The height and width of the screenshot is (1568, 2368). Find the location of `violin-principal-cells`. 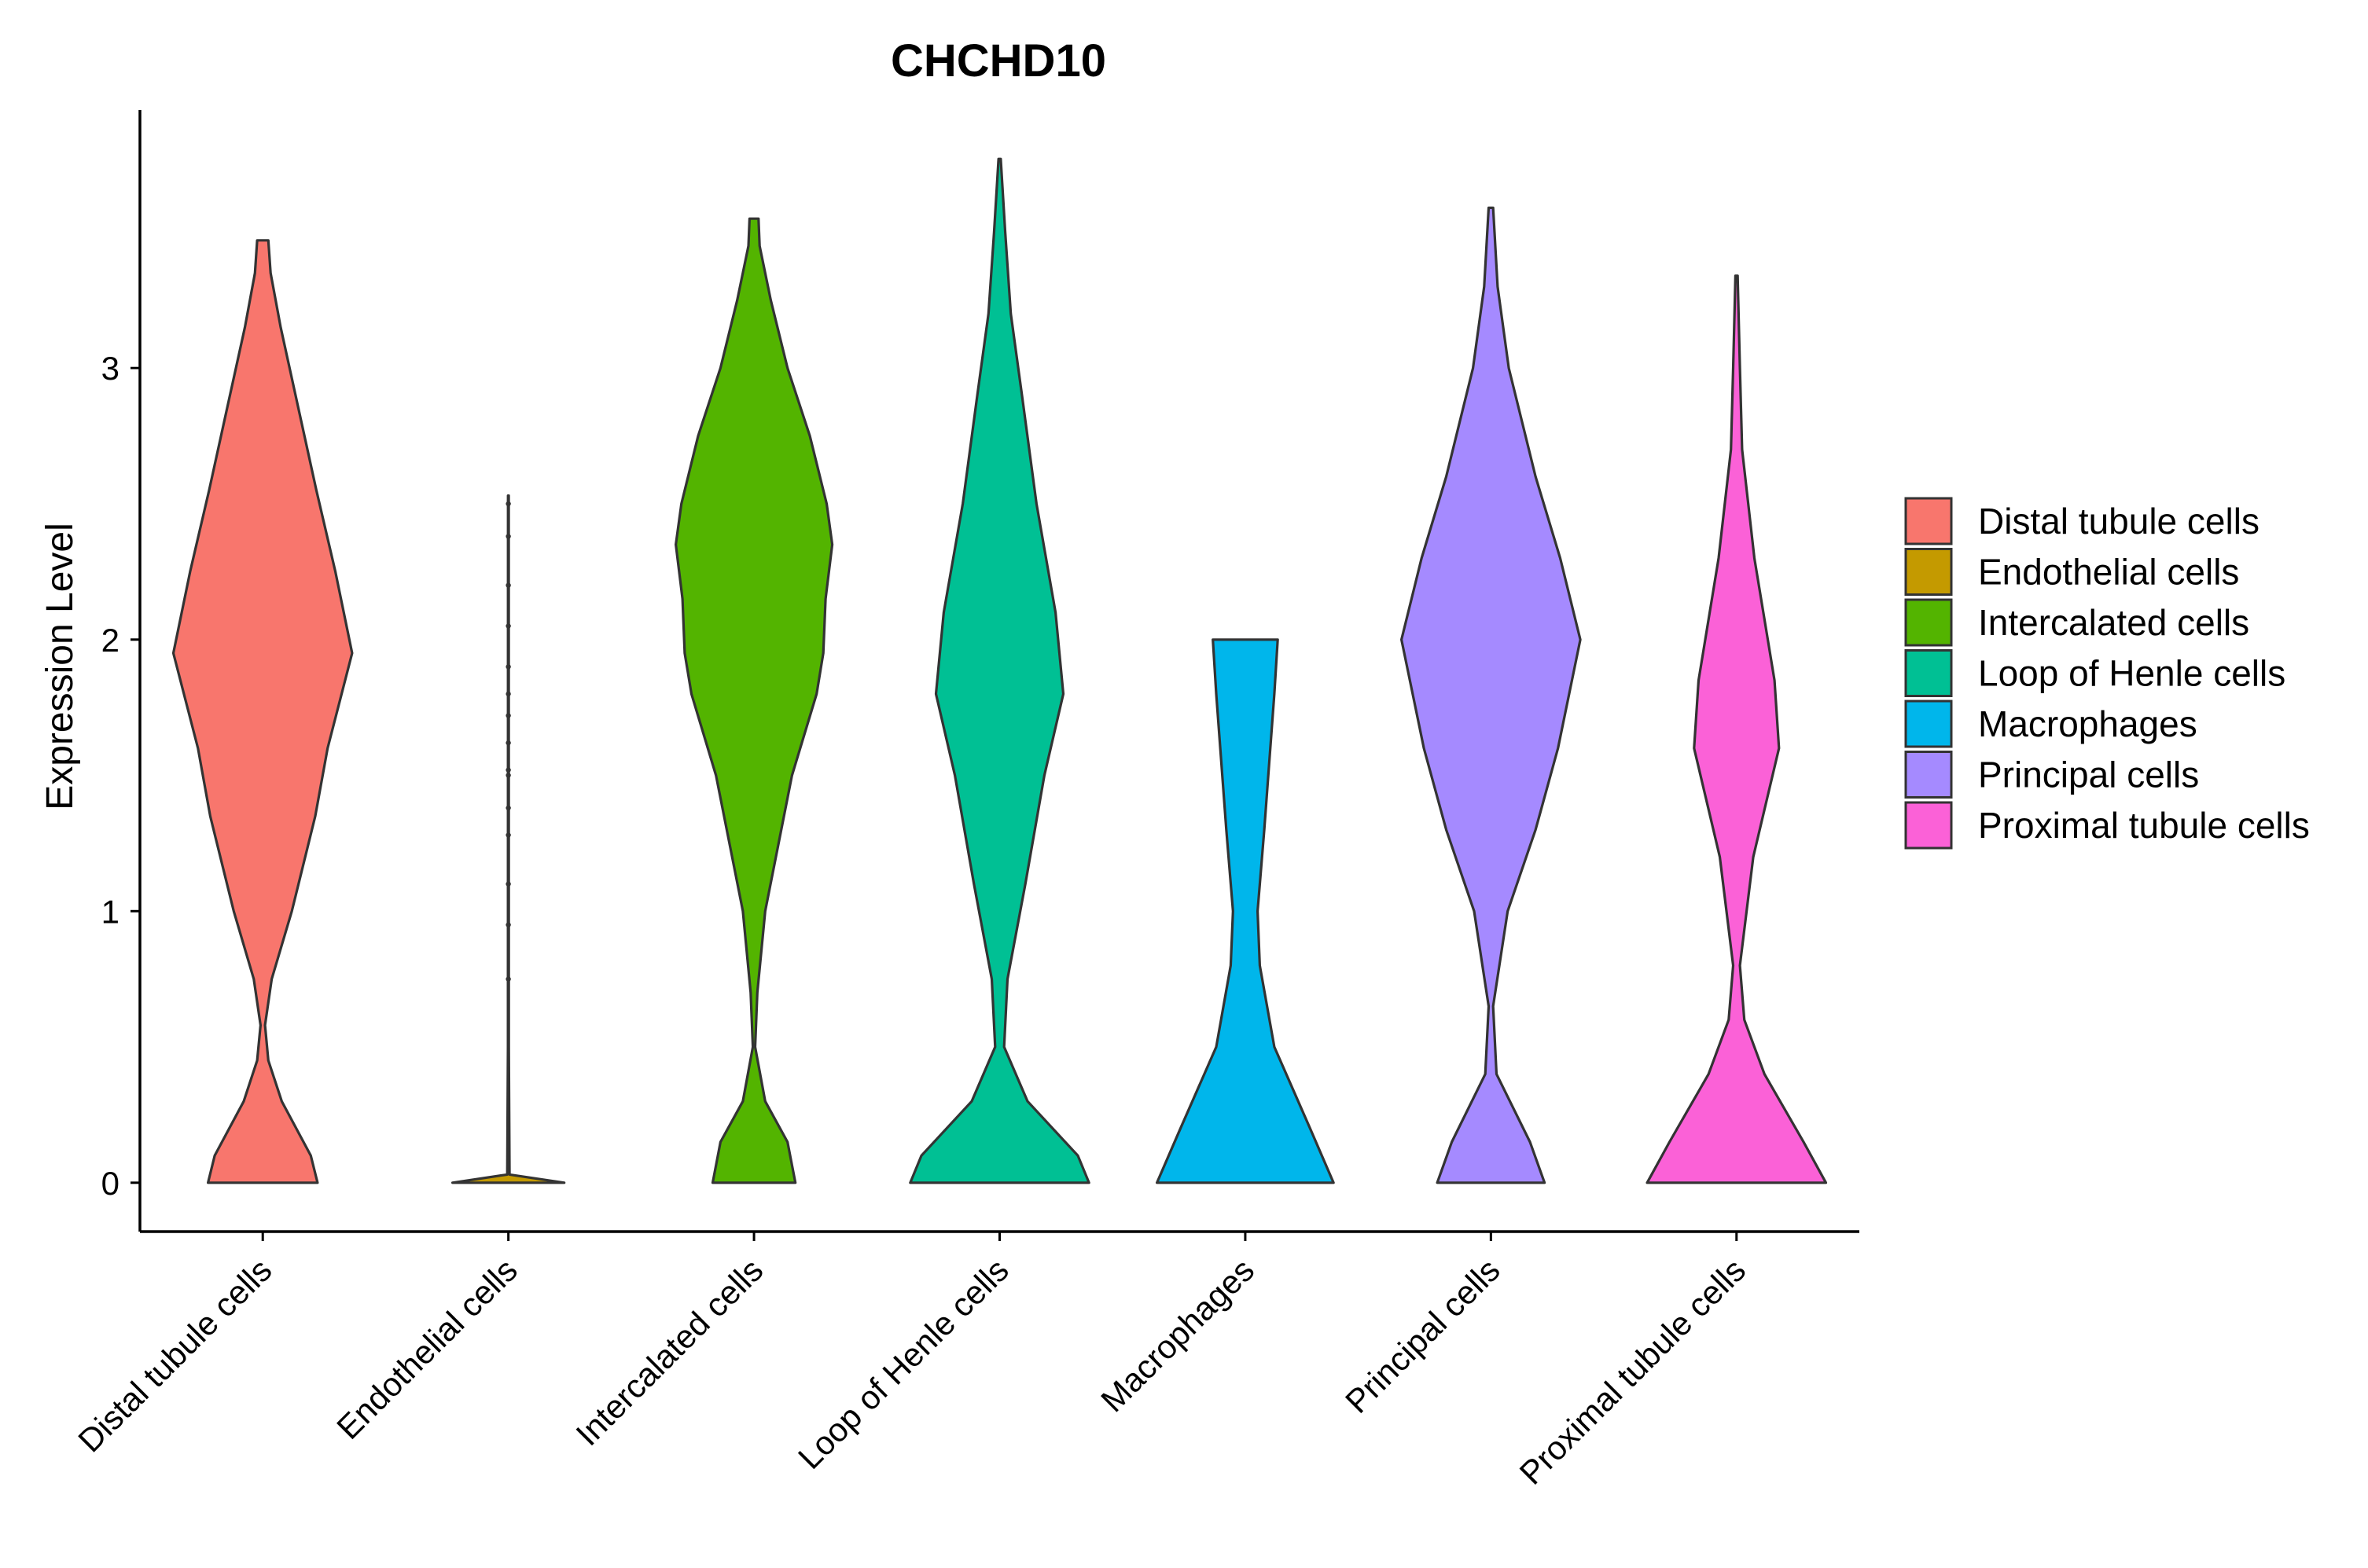

violin-principal-cells is located at coordinates (1491, 695).